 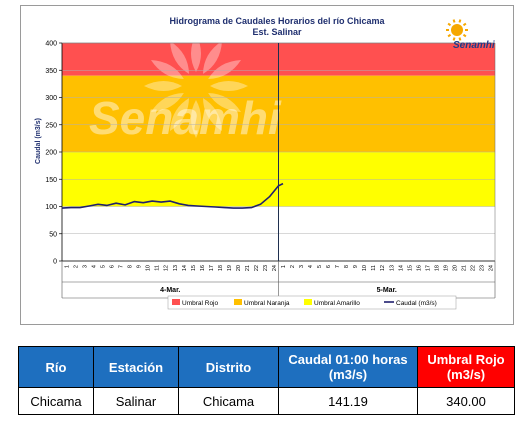 What do you see at coordinates (51, 98) in the screenshot?
I see `y-tick-label: 300` at bounding box center [51, 98].